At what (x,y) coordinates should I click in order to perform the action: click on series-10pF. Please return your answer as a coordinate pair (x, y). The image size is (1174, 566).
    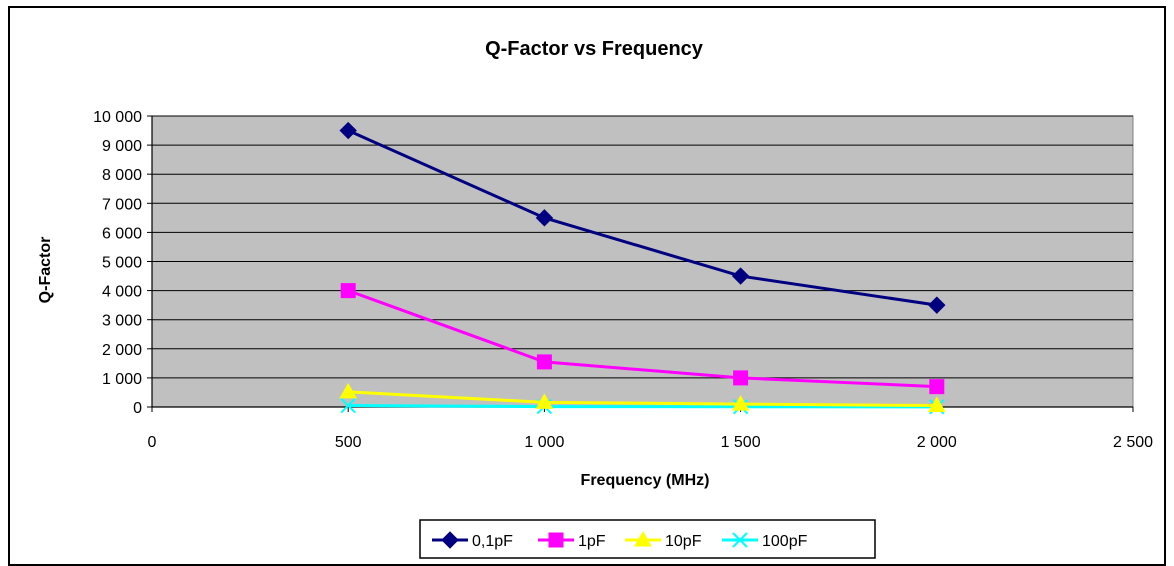
    Looking at the image, I should click on (642, 397).